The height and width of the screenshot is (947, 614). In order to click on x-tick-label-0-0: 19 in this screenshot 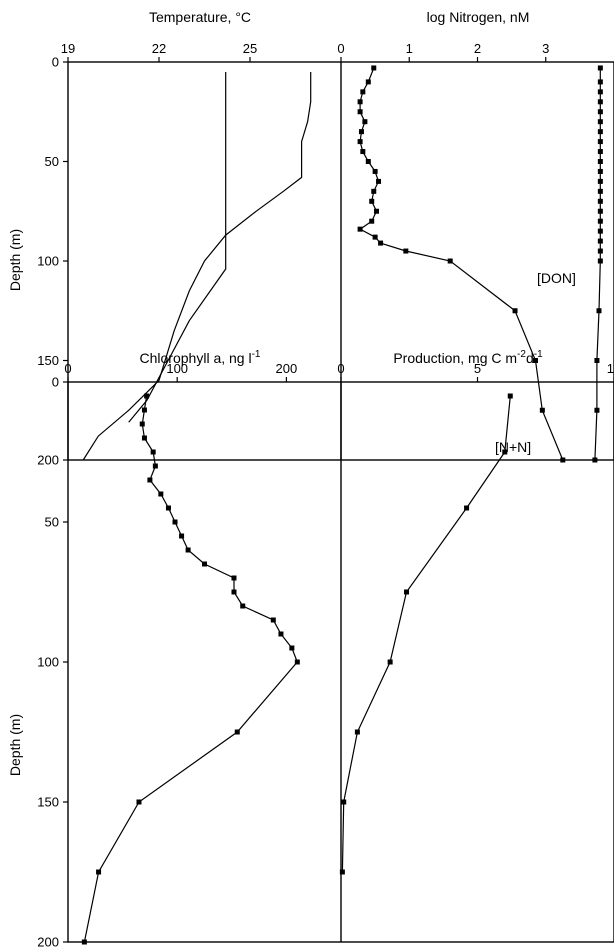, I will do `click(68, 48)`.